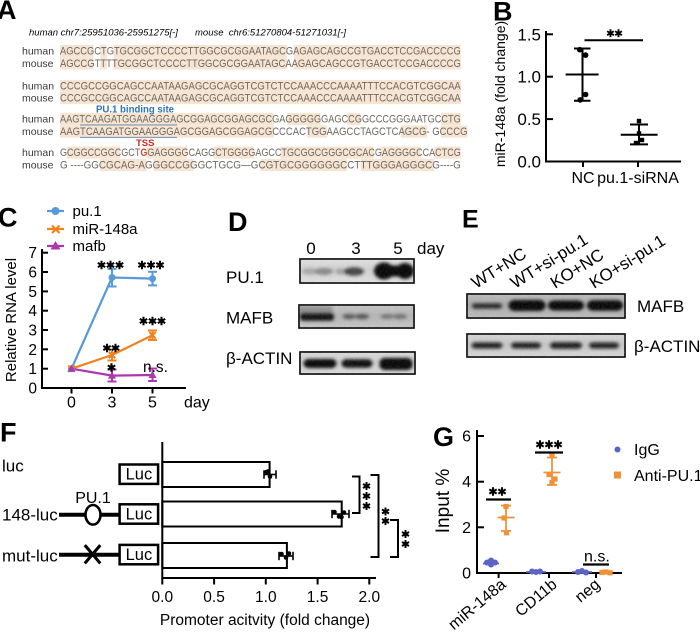 This screenshot has height=636, width=700. I want to click on svg-text: NC, so click(582, 178).